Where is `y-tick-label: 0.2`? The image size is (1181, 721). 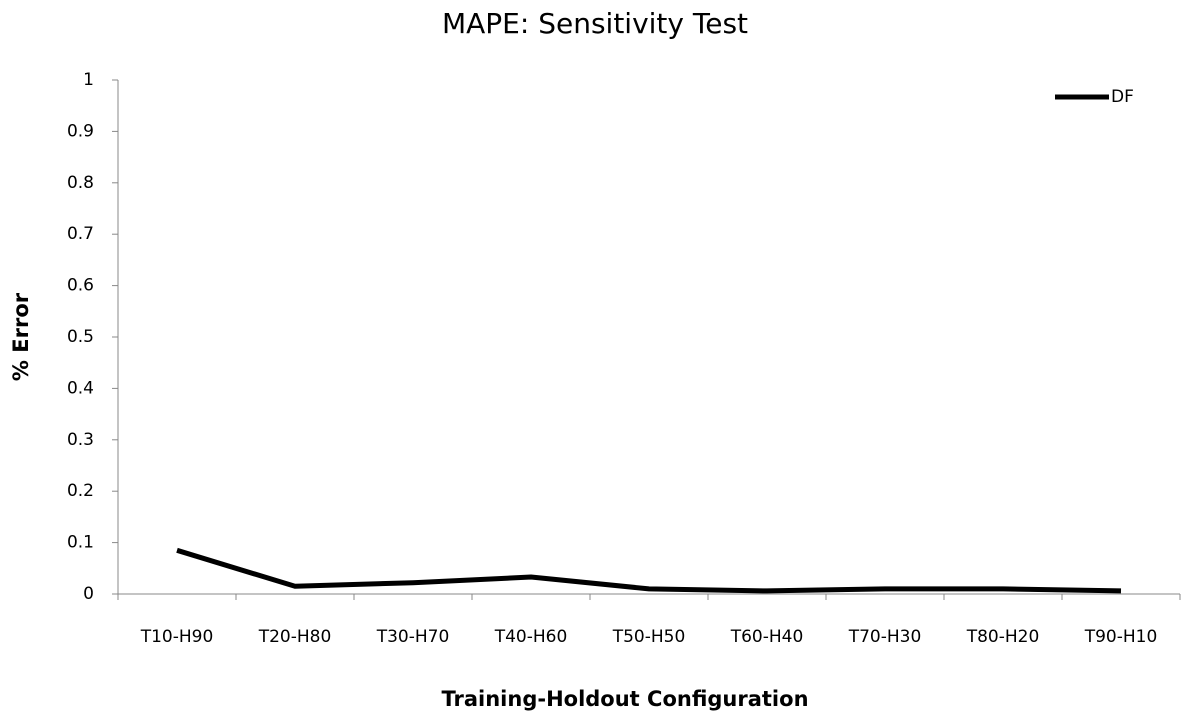
y-tick-label: 0.2 is located at coordinates (80, 491).